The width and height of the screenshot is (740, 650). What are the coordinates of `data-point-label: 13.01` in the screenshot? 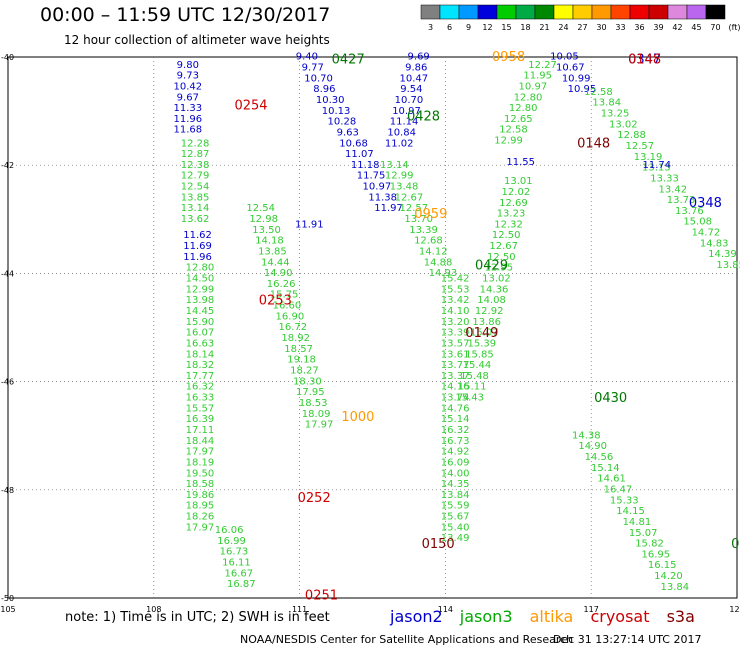 It's located at (518, 181).